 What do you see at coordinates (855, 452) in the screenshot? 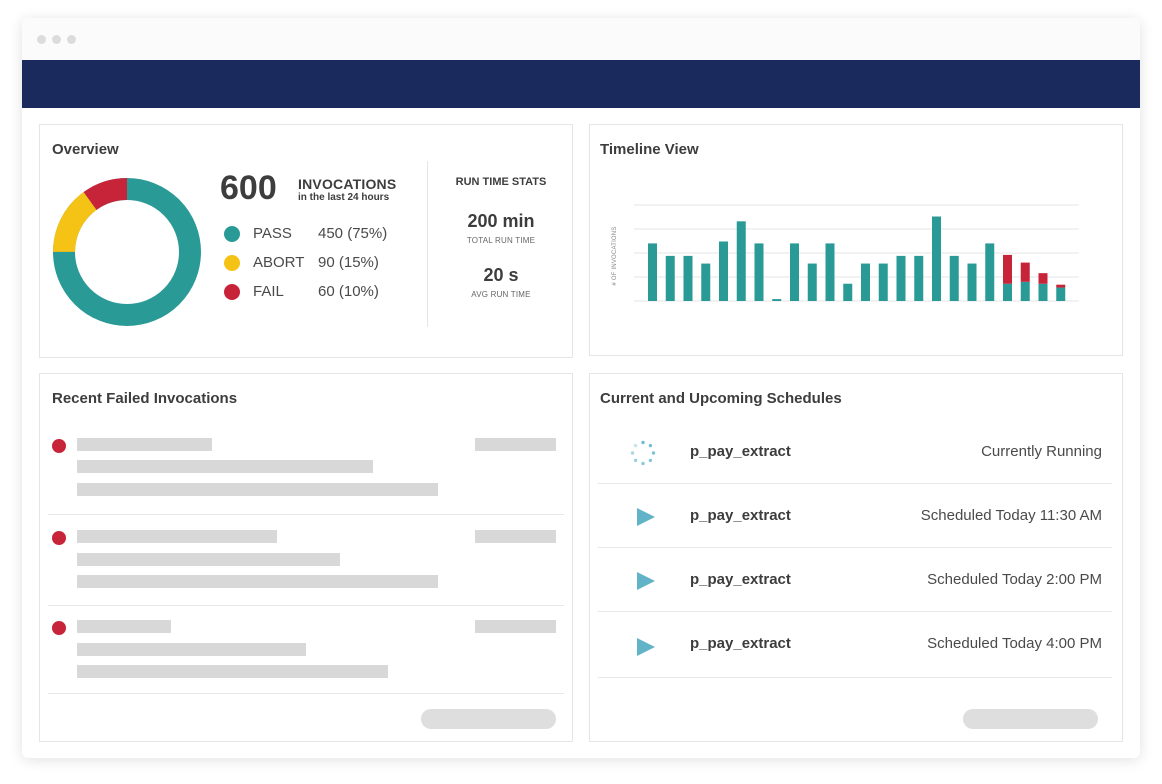
I see `schedule-row: p_pay_extract Currently Running` at bounding box center [855, 452].